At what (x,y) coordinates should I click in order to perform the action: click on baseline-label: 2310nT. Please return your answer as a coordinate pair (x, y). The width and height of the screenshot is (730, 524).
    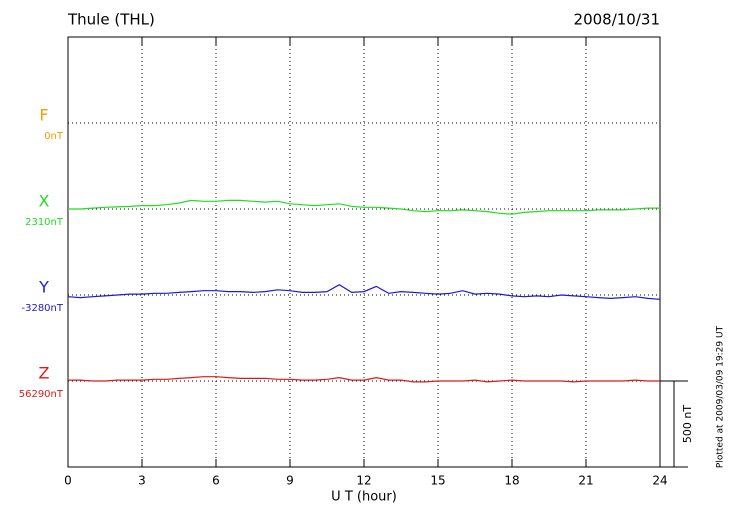
    Looking at the image, I should click on (44, 222).